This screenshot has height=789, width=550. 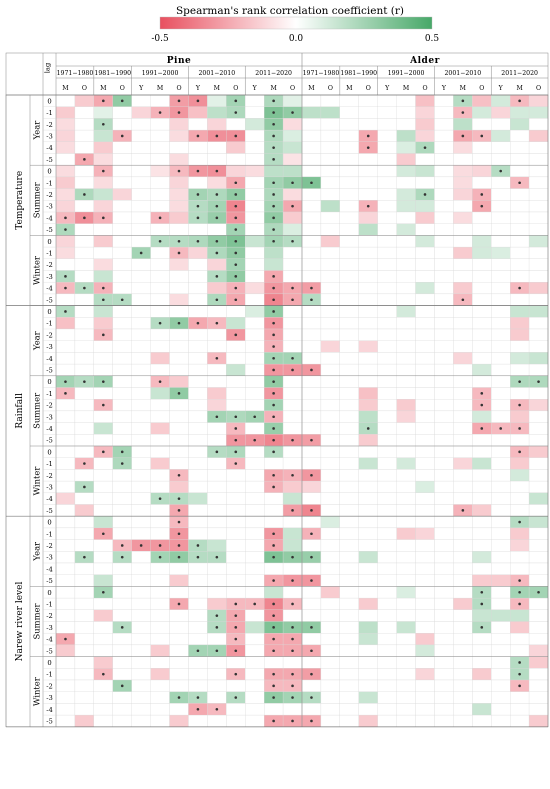 I want to click on species-label: Pine, so click(x=179, y=61).